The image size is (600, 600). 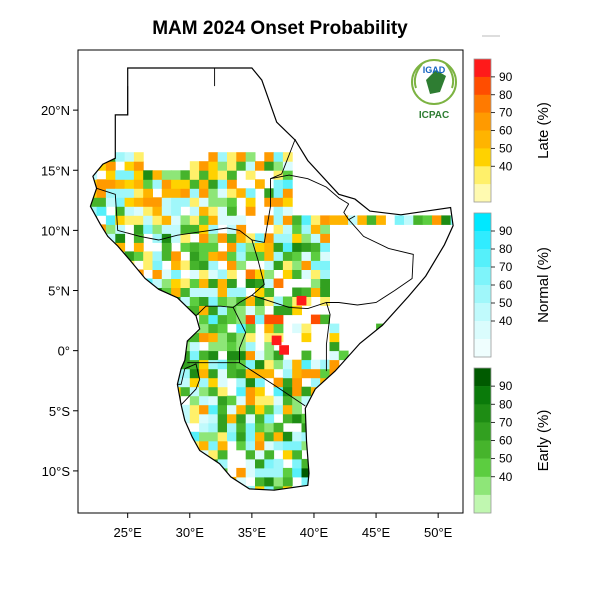 What do you see at coordinates (434, 90) in the screenshot?
I see `icpac-logo: IGAD ICPAC` at bounding box center [434, 90].